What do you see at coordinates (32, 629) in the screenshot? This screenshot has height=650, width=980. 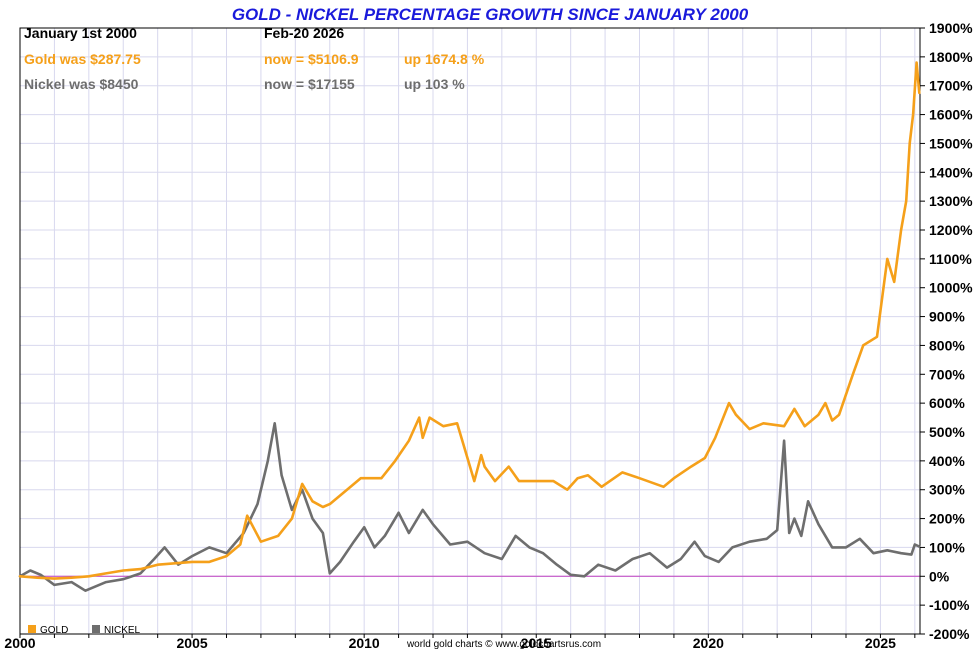 I see `legend-swatch-gold` at bounding box center [32, 629].